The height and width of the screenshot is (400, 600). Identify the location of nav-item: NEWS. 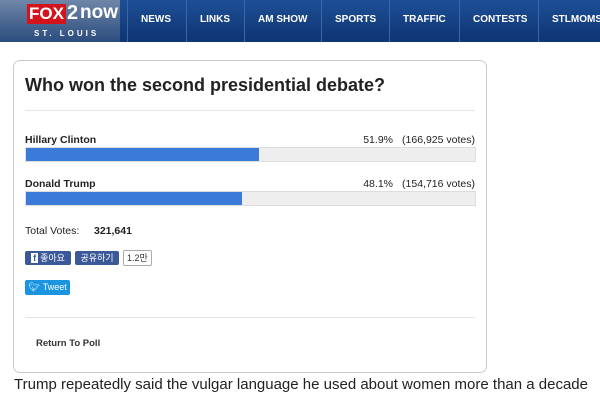
(156, 19).